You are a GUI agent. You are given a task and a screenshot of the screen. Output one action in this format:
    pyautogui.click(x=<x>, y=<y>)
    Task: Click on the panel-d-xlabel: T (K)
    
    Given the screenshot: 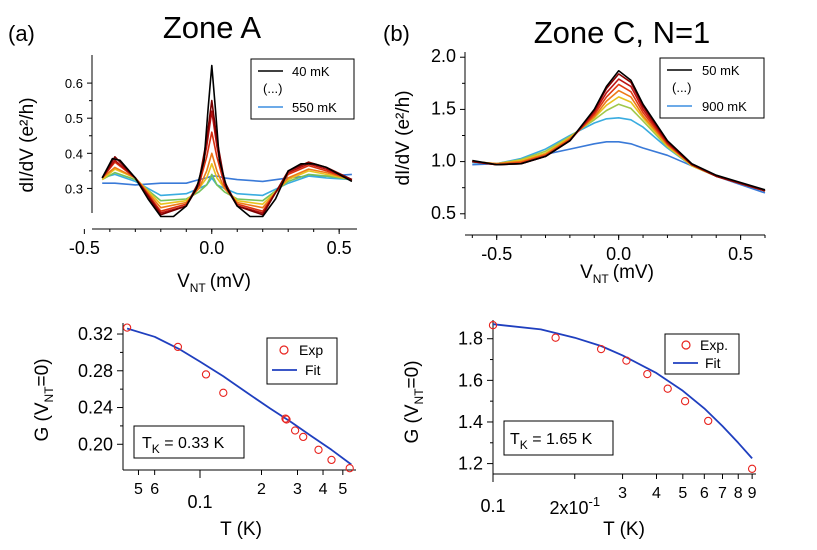 What is the action you would take?
    pyautogui.click(x=624, y=529)
    